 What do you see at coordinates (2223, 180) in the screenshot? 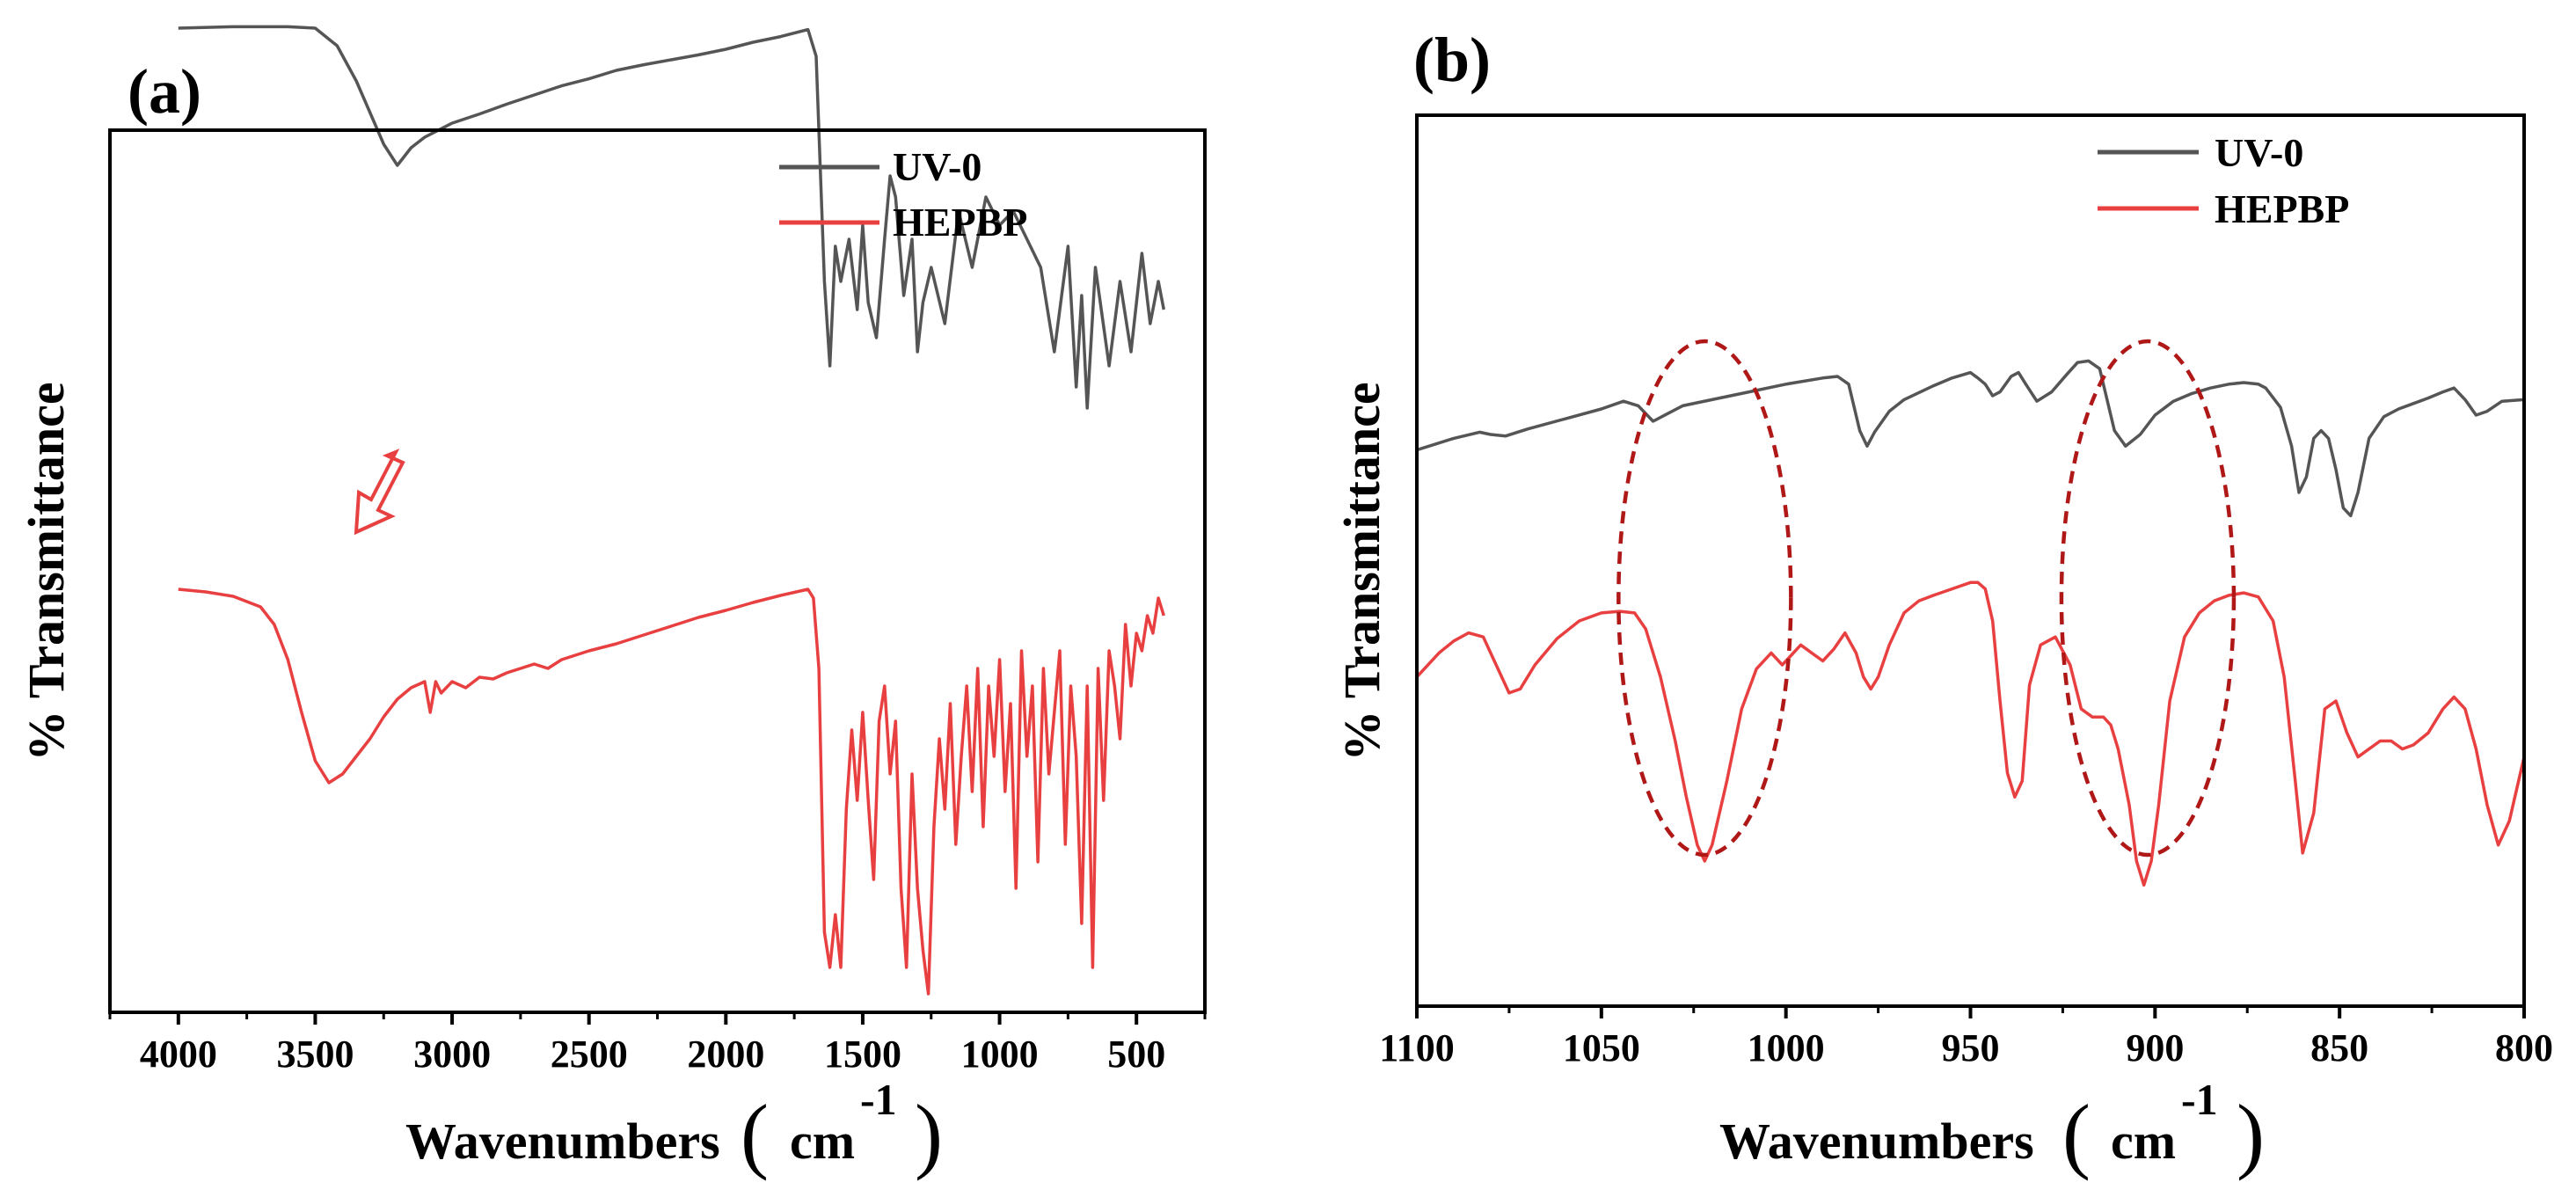
I see `panel-b-legend: UV-0 HEPBP` at bounding box center [2223, 180].